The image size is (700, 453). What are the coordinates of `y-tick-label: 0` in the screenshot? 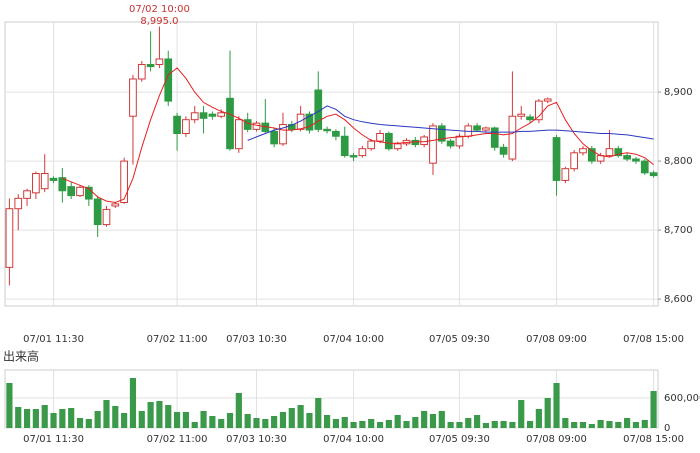 It's located at (667, 428).